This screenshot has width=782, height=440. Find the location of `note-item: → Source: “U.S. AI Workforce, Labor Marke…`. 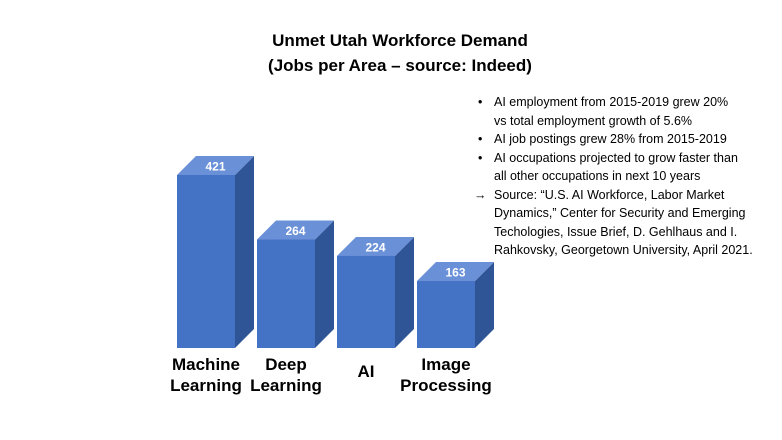

note-item: → Source: “U.S. AI Workforce, Labor Marke… is located at coordinates (624, 223).